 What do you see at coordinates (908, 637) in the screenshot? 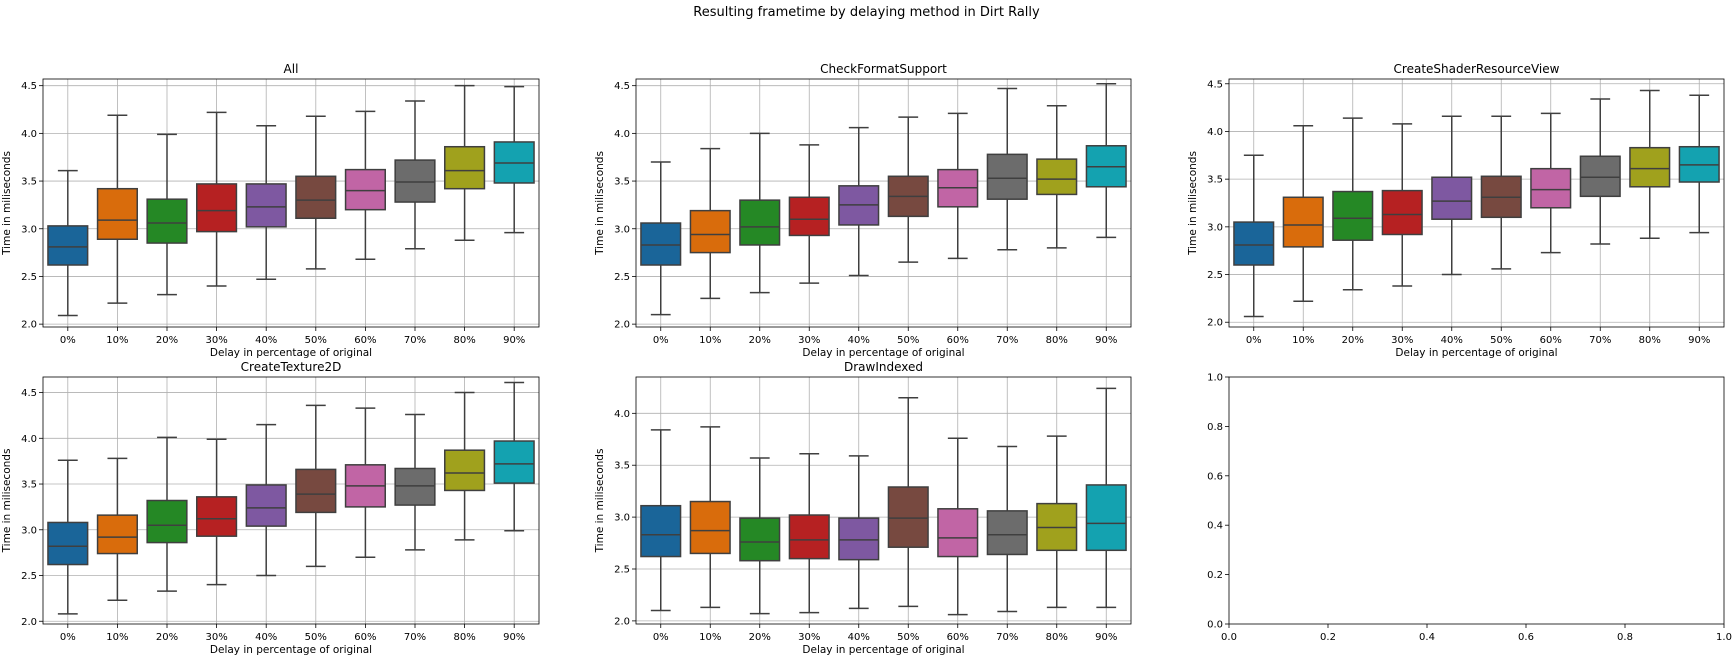
I see `x-tick-label: 50%` at bounding box center [908, 637].